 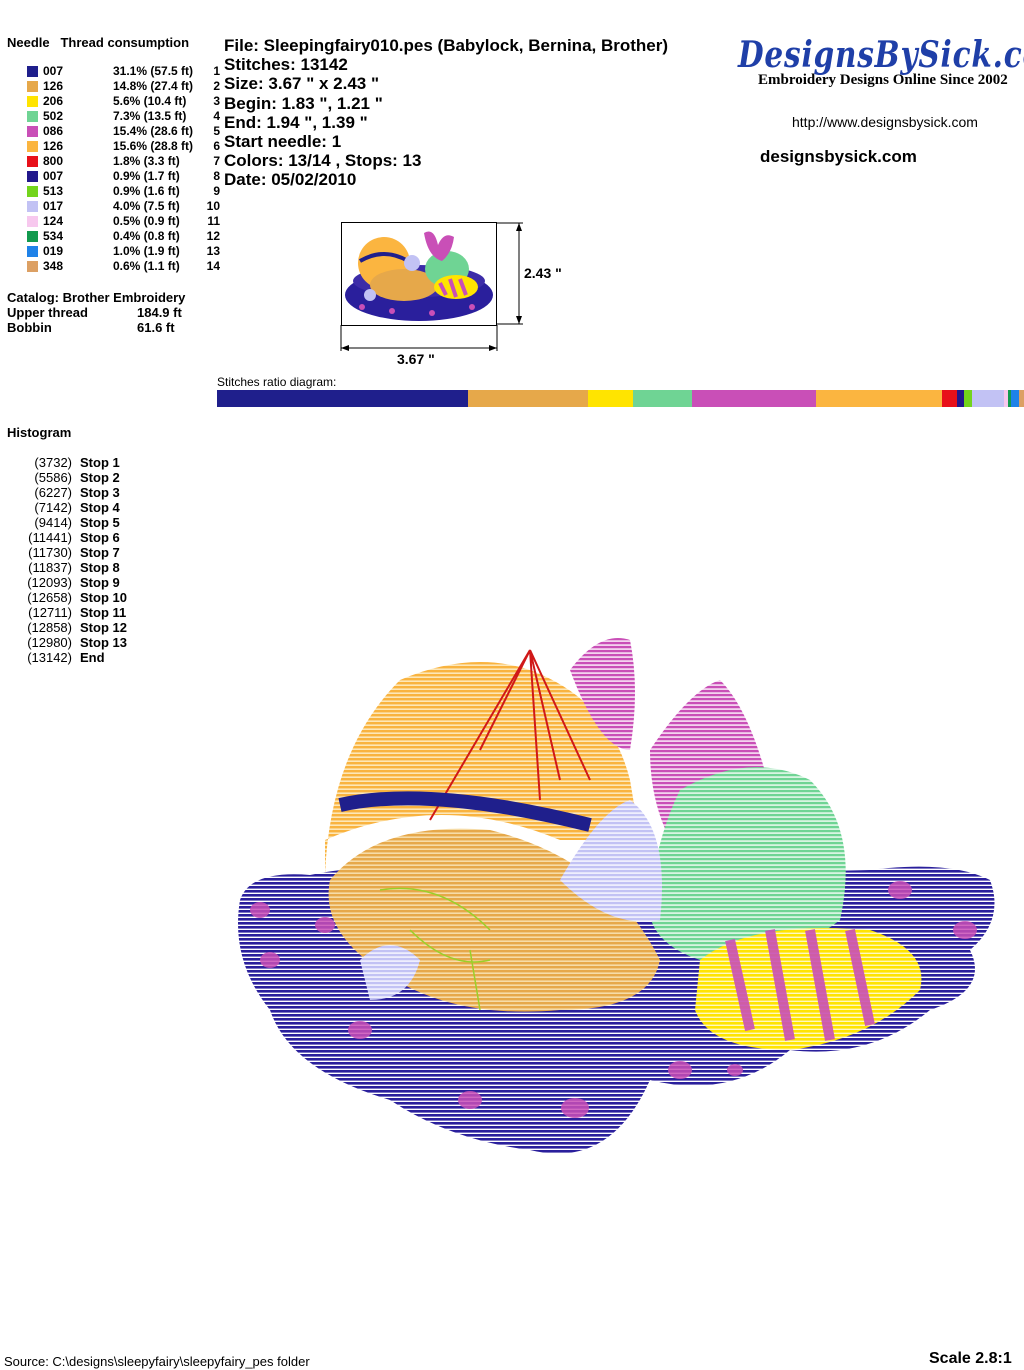 What do you see at coordinates (146, 251) in the screenshot?
I see `thread-consumption: 1.0% (1.9 ft)` at bounding box center [146, 251].